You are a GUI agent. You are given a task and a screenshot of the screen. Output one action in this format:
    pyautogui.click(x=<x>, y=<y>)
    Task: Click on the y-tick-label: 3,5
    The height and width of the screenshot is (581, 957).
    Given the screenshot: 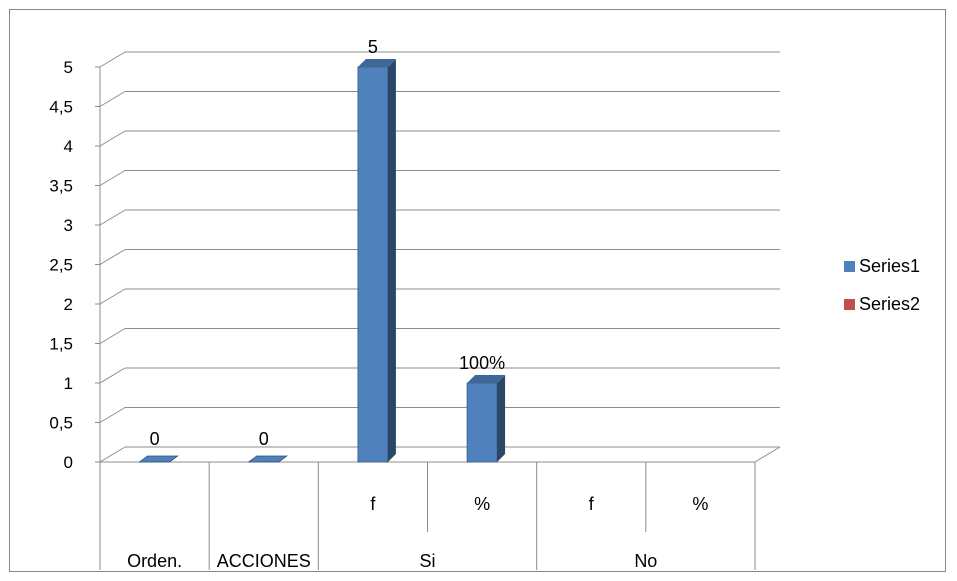 What is the action you would take?
    pyautogui.click(x=61, y=186)
    